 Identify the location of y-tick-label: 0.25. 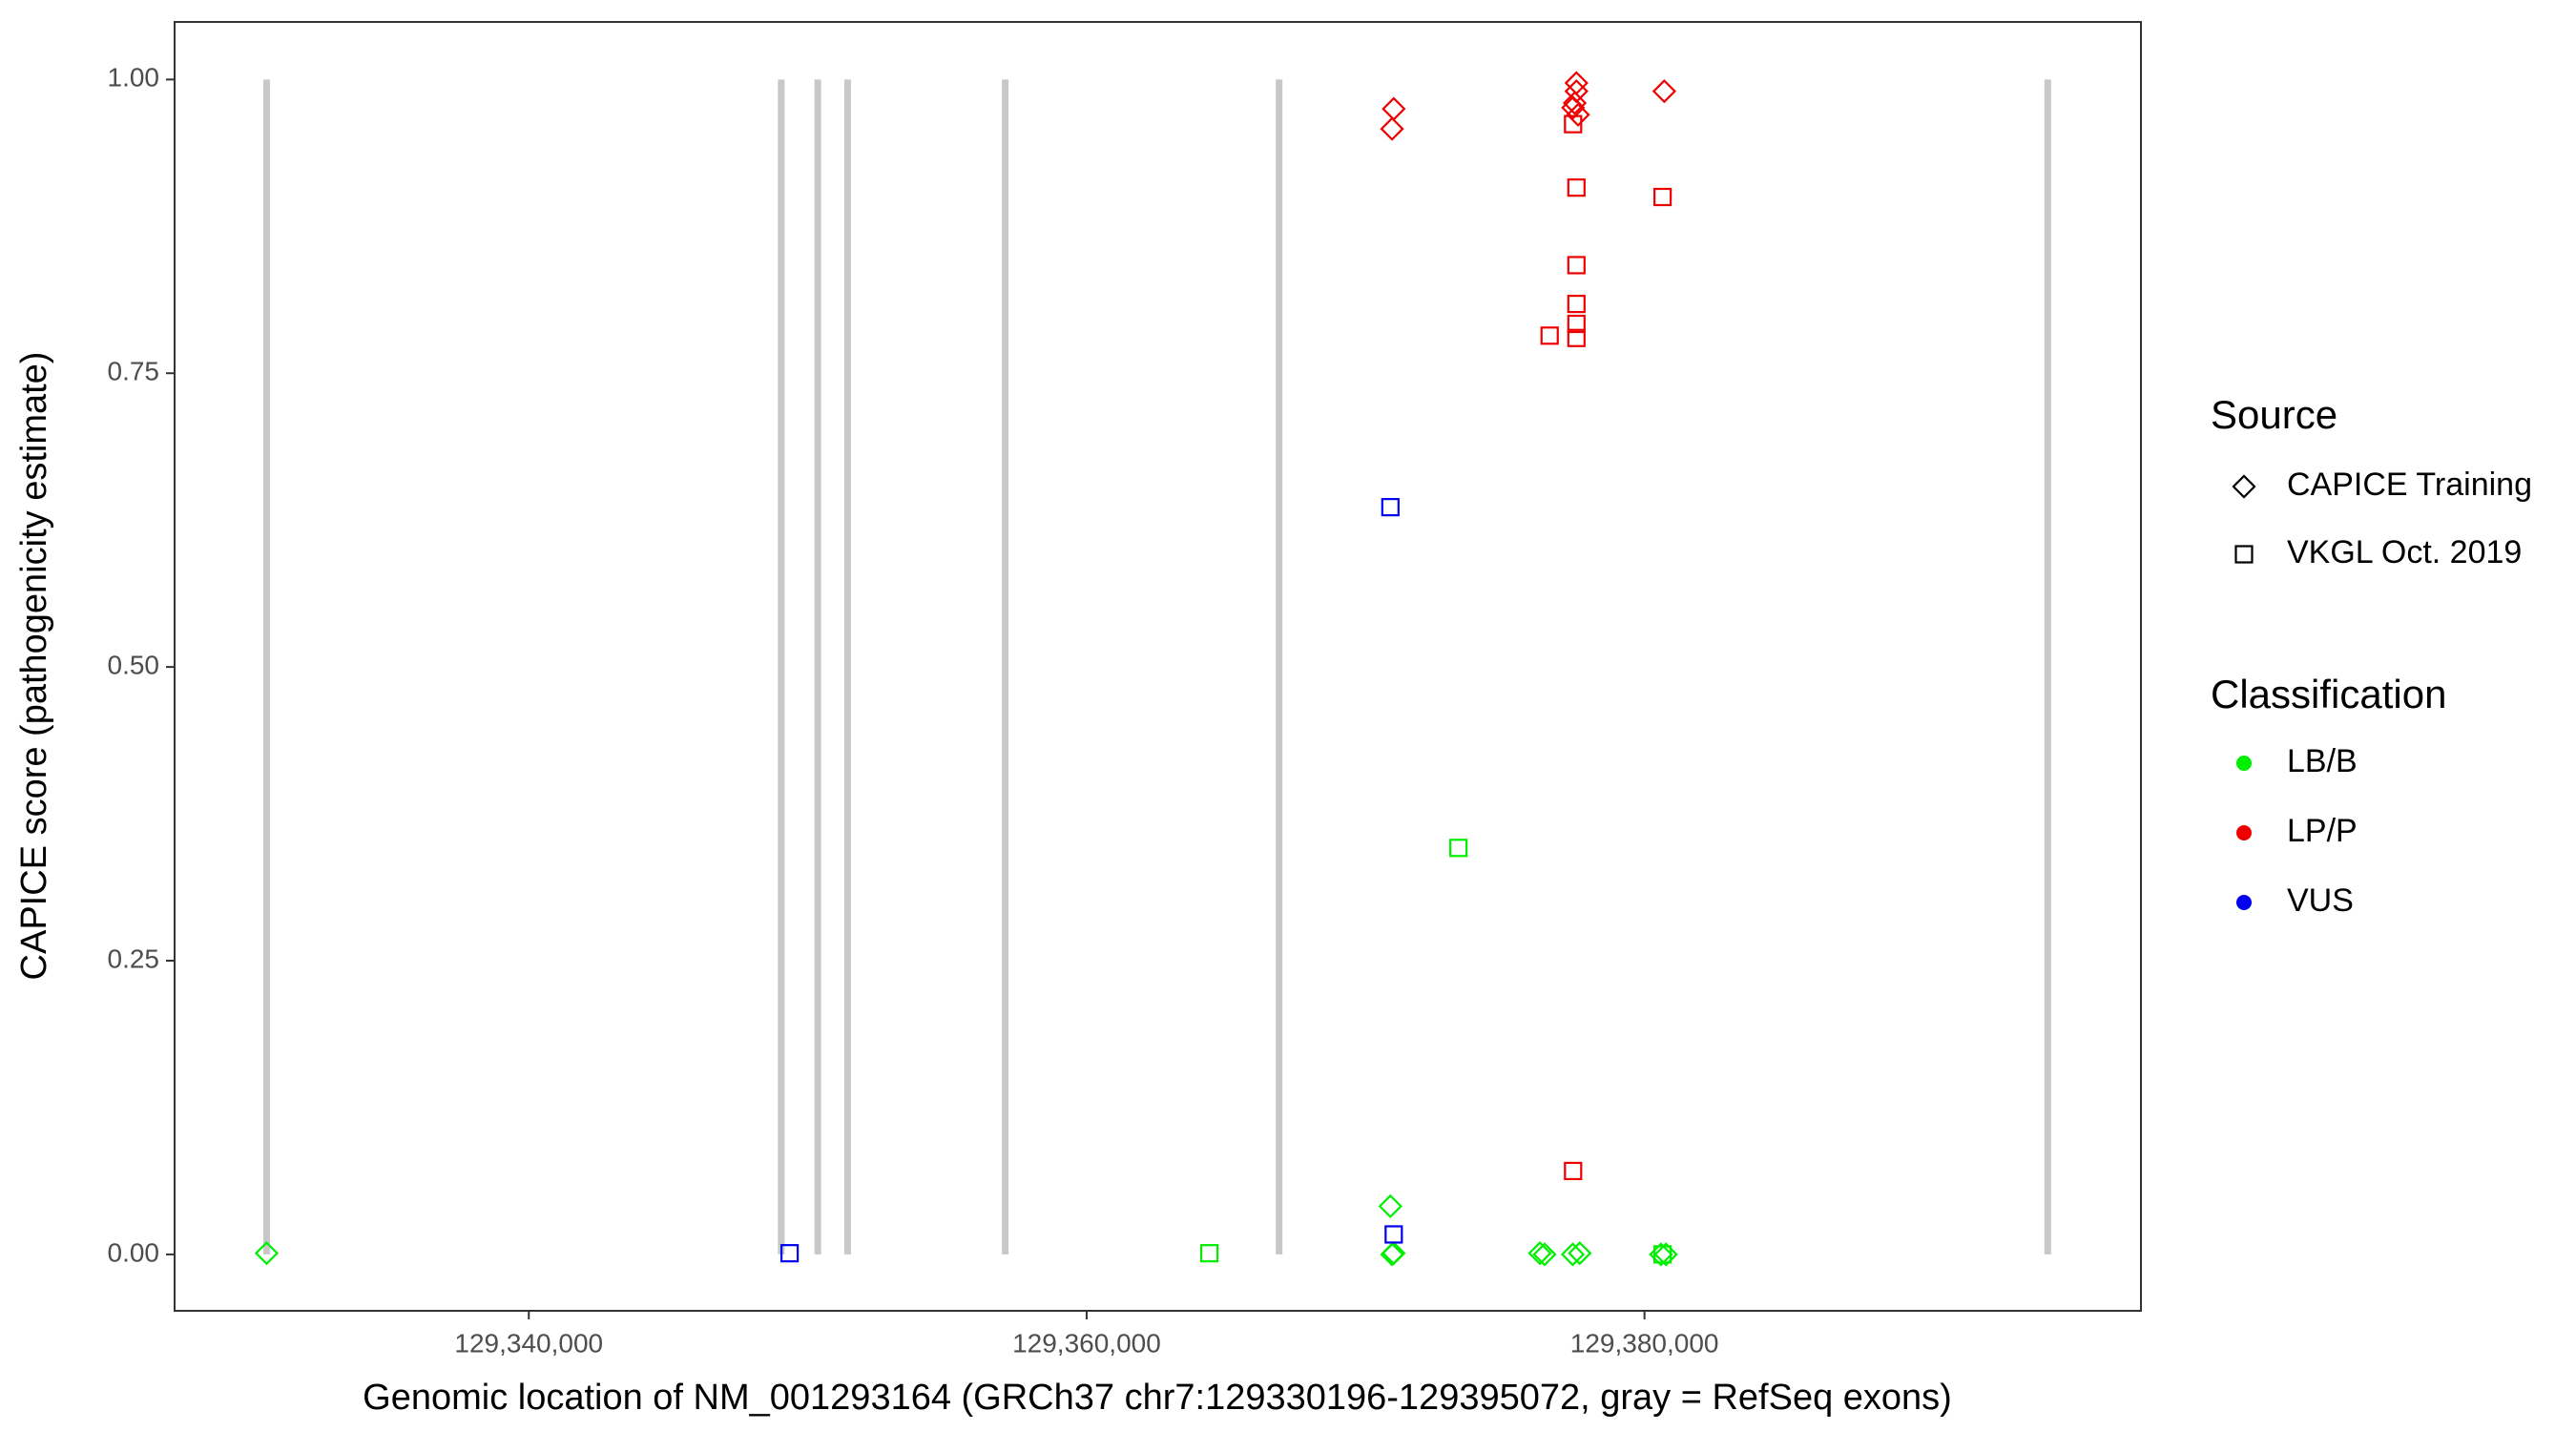
(134, 958).